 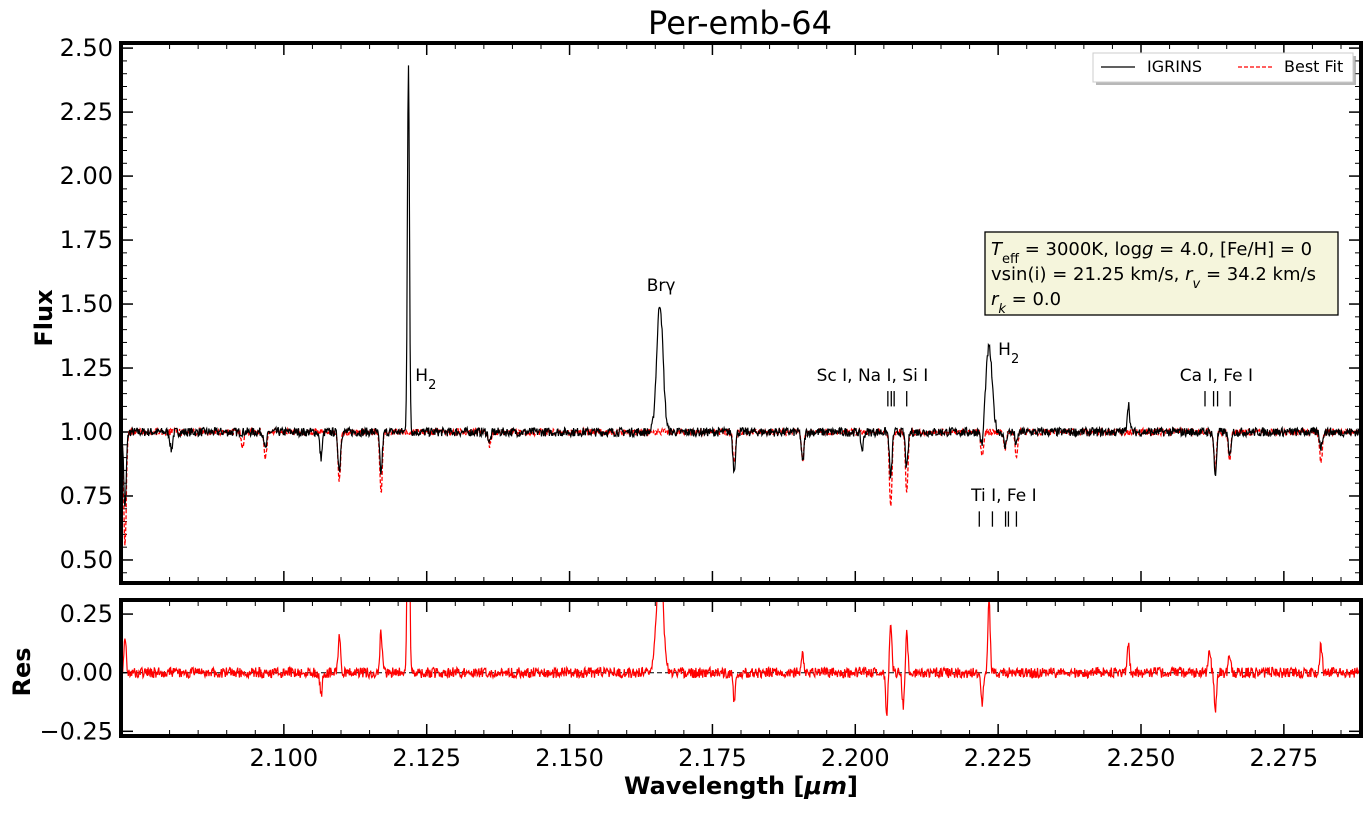 What do you see at coordinates (86, 240) in the screenshot?
I see `main-y-tick-label: 1.75` at bounding box center [86, 240].